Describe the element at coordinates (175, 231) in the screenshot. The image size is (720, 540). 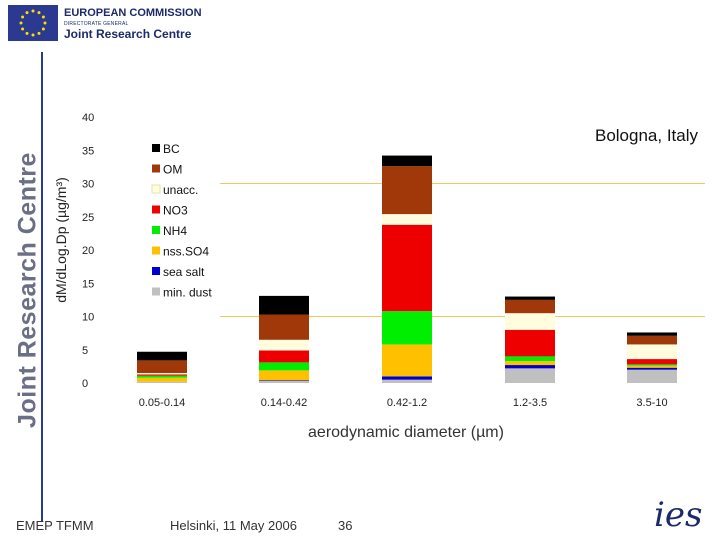
I see `legend-label: NH4` at that location.